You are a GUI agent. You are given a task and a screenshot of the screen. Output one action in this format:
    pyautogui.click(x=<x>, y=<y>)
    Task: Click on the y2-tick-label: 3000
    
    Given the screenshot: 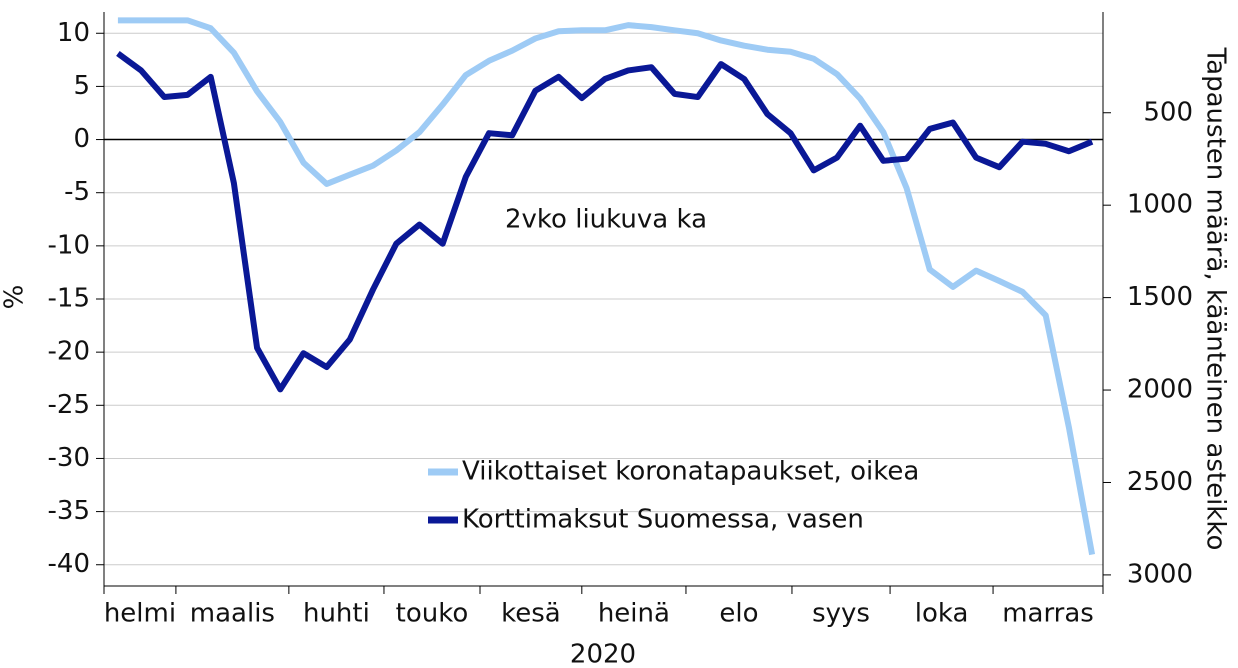 What is the action you would take?
    pyautogui.click(x=1160, y=574)
    